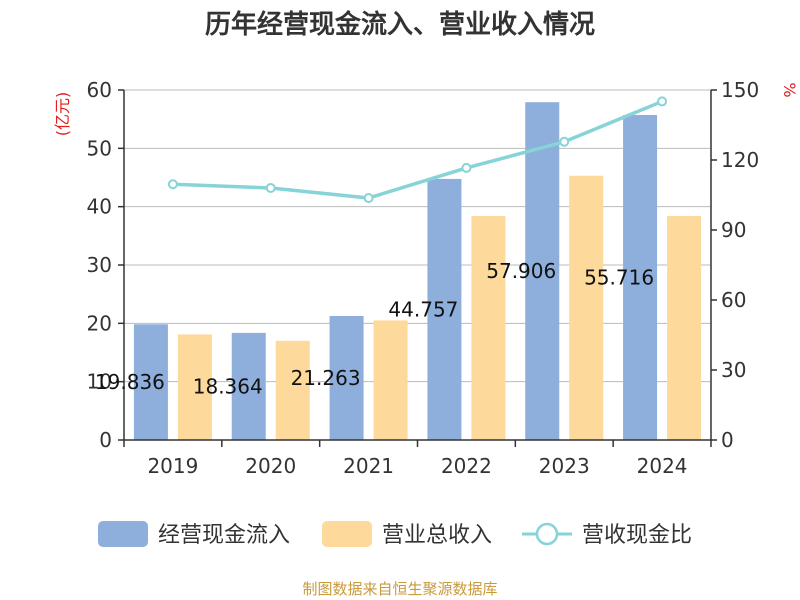  I want to click on legend-marker-icon, so click(547, 534).